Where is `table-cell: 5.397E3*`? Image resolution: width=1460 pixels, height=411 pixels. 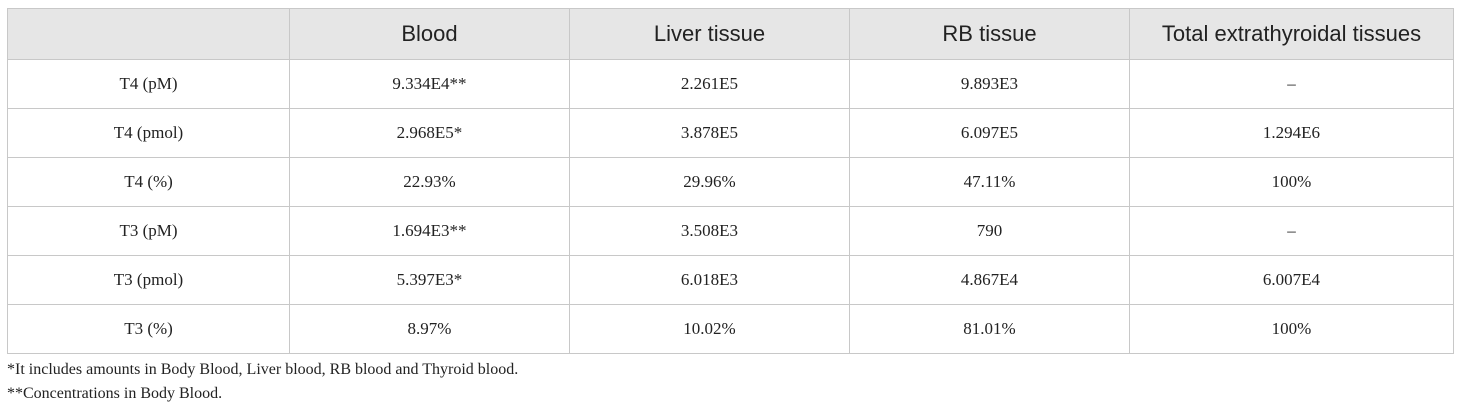
table-cell: 5.397E3* is located at coordinates (429, 280).